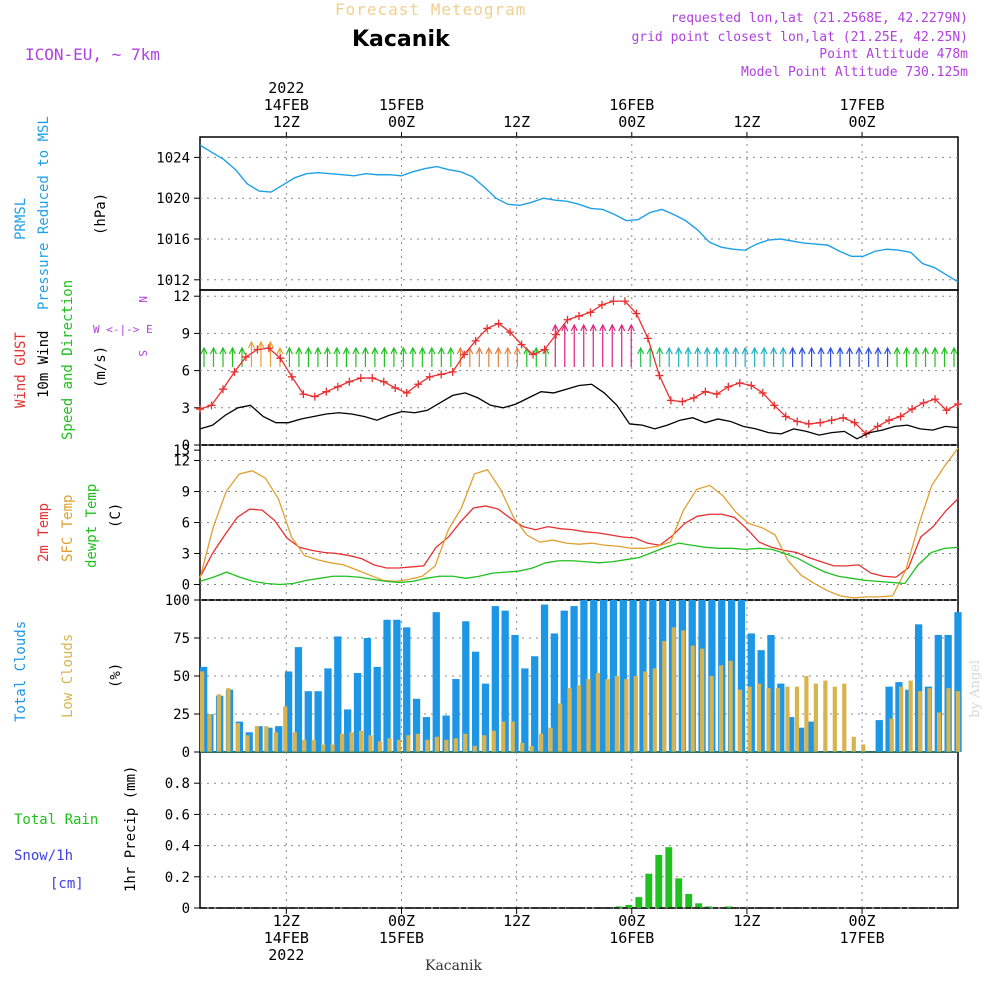 Image resolution: width=1000 pixels, height=1000 pixels. I want to click on y-tick-label: 100, so click(177, 601).